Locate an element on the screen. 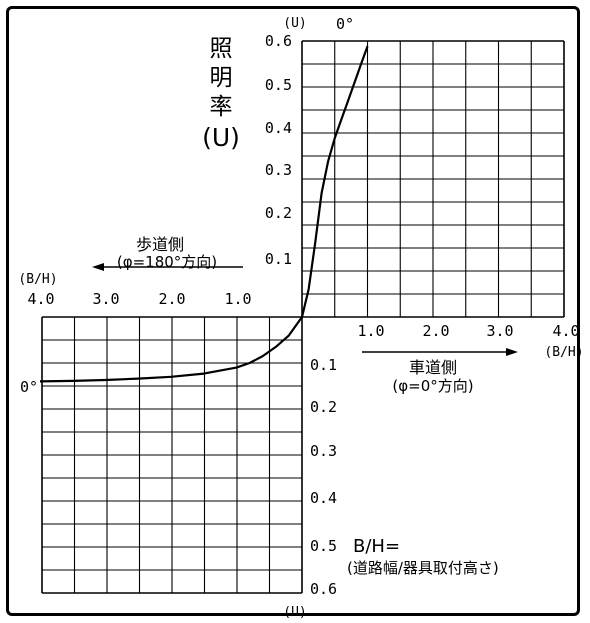 This screenshot has width=590, height=623. roadway-arrow-head is located at coordinates (512, 352).